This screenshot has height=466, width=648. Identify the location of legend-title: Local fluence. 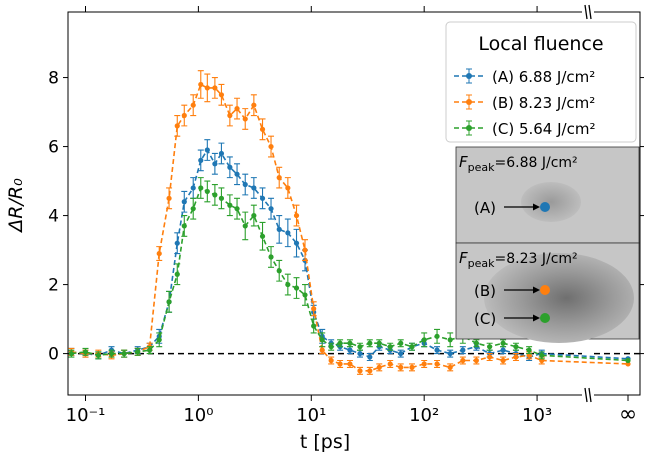
(540, 44).